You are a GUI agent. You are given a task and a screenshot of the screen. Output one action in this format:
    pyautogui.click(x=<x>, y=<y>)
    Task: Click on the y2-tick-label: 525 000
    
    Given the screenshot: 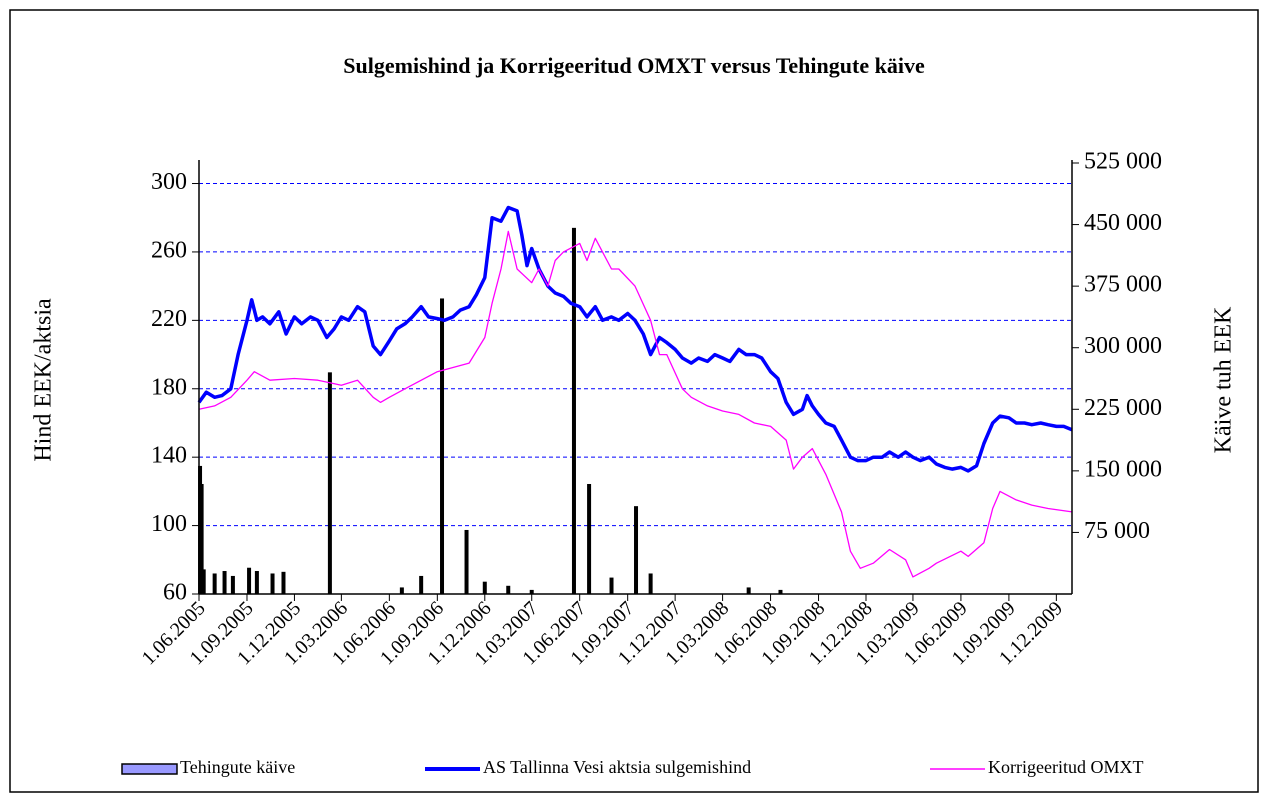 What is the action you would take?
    pyautogui.click(x=1123, y=162)
    